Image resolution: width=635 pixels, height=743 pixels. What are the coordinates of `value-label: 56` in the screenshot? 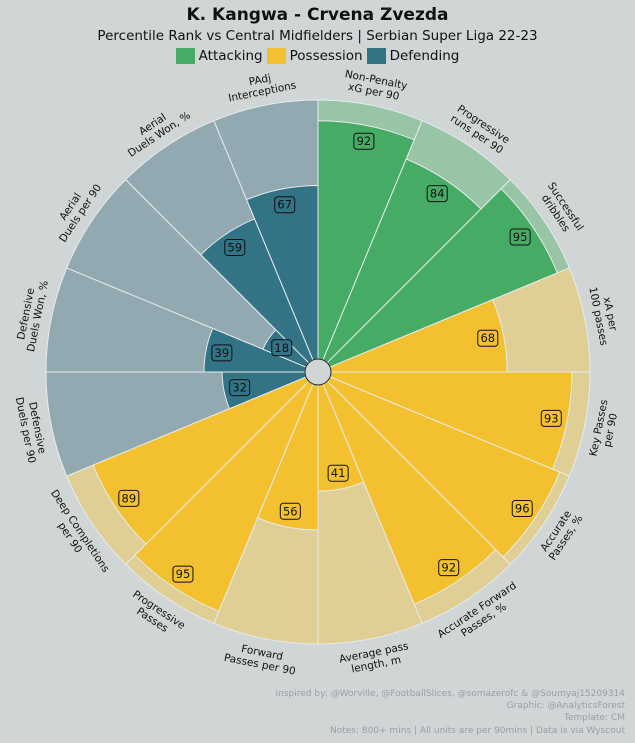 It's located at (290, 511).